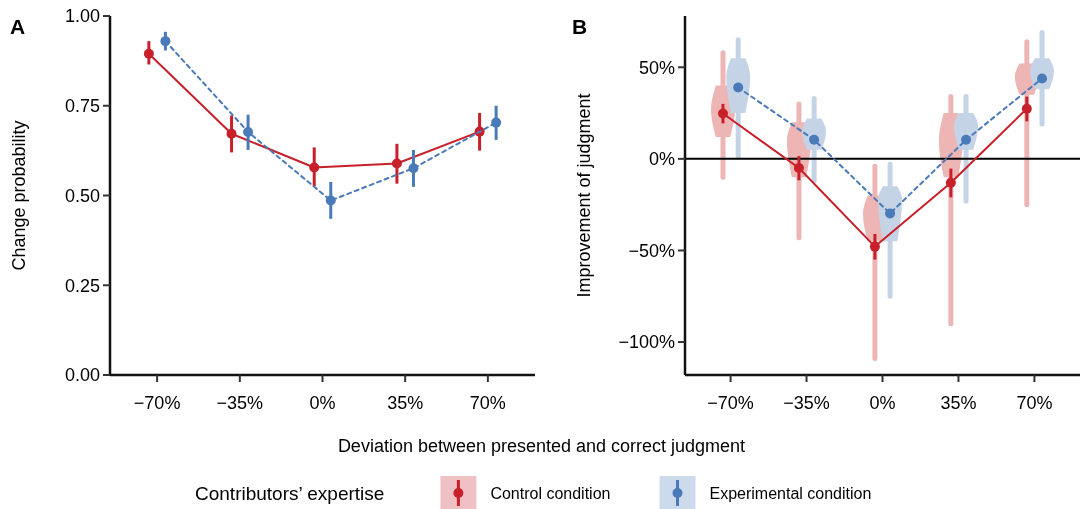 The width and height of the screenshot is (1083, 509). Describe the element at coordinates (19, 195) in the screenshot. I see `y-axis-title: Change probability` at that location.